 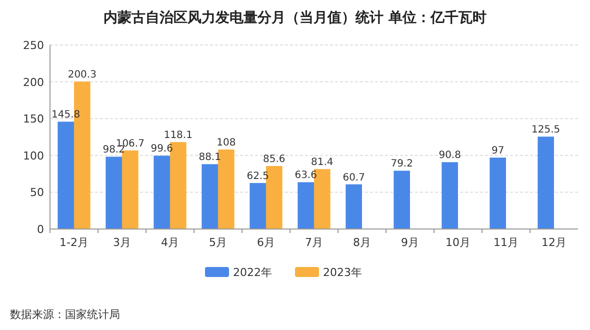 What do you see at coordinates (65, 314) in the screenshot?
I see `source-note: 数据来源：国家统计局` at bounding box center [65, 314].